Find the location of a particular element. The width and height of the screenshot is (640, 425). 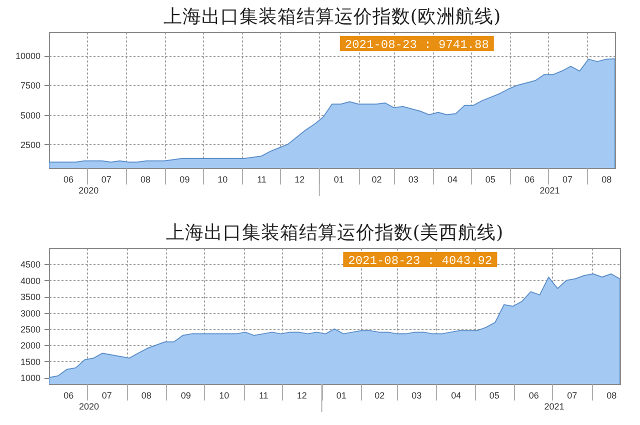

y-tick-label: 1000 is located at coordinates (30, 378).